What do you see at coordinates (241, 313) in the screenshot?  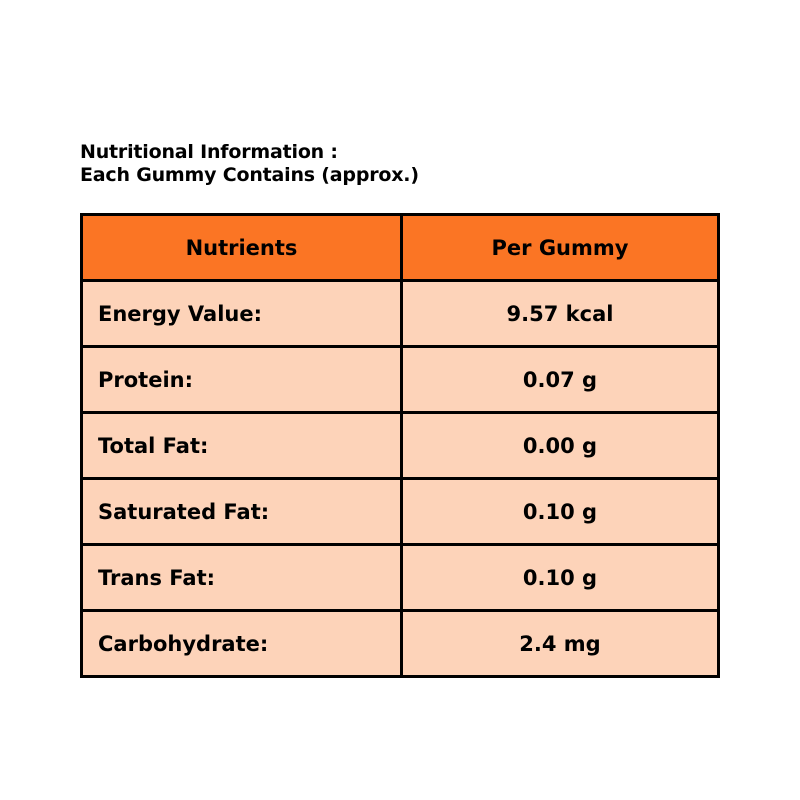 I see `nutrient-name: Energy Value:` at bounding box center [241, 313].